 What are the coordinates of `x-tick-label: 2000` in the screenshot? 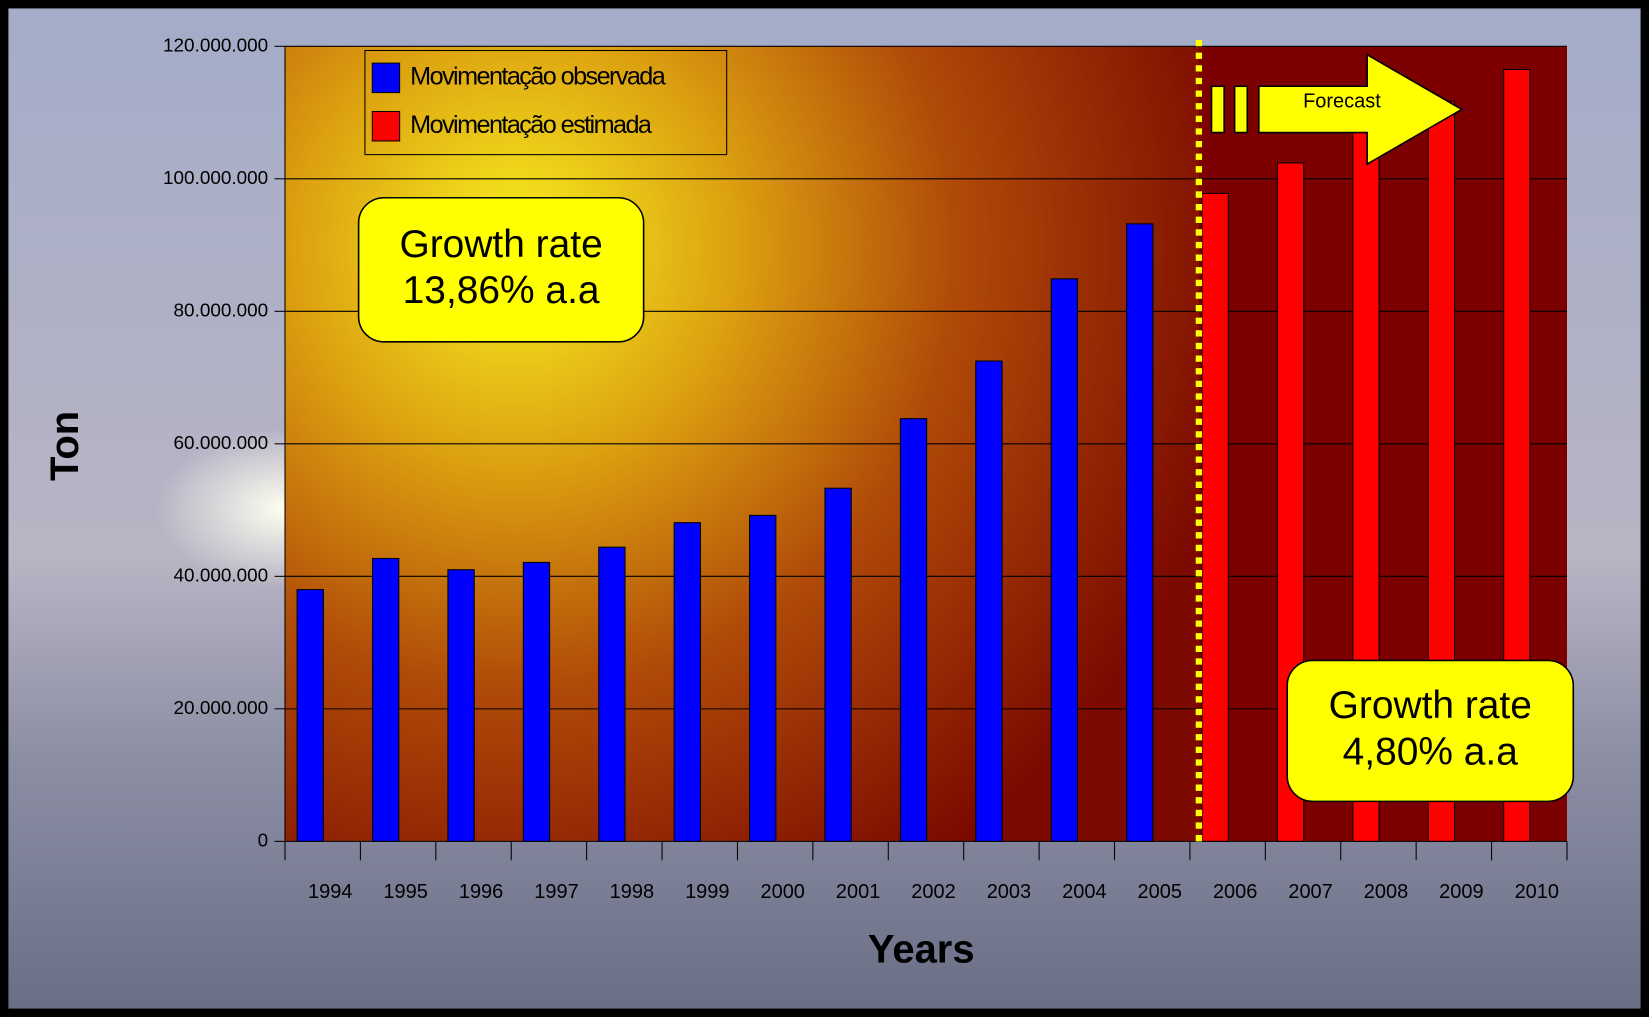 It's located at (782, 892).